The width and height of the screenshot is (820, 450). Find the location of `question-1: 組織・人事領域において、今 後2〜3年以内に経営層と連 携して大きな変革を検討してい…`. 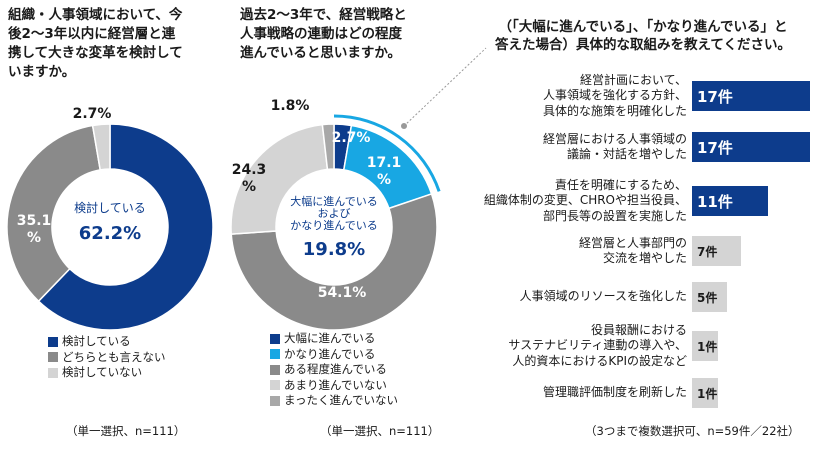

question-1: 組織・人事領域において、今 後2〜3年以内に経営層と連 携して大きな変革を検討してい… is located at coordinates (118, 44).